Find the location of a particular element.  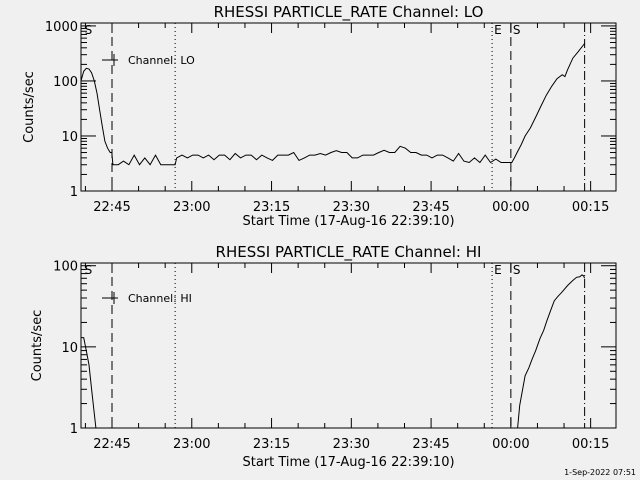

chart-title: RHESSI PARTICLE_RATE Channel: HI is located at coordinates (349, 252).